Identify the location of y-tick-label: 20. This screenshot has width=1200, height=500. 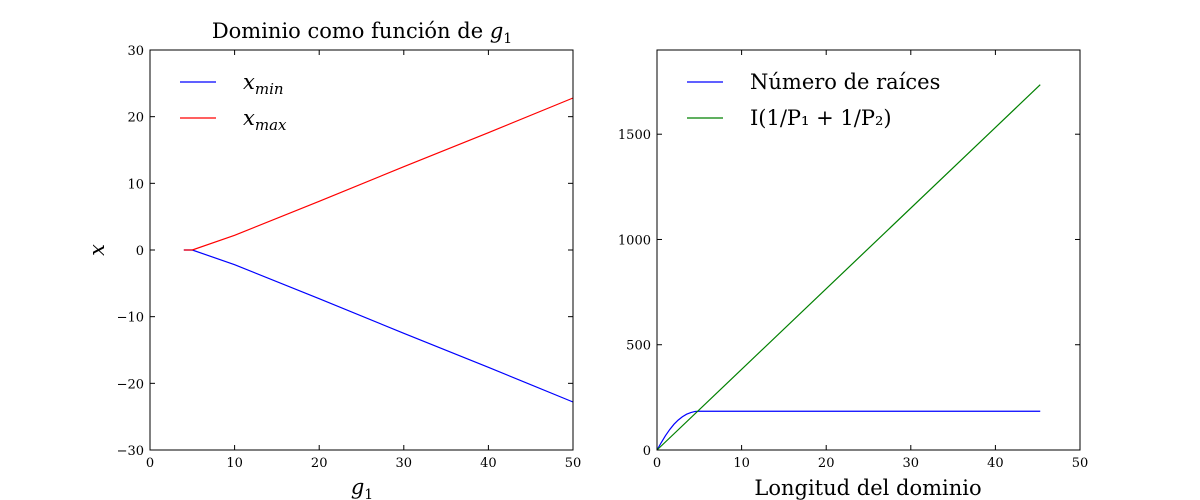
(135, 118).